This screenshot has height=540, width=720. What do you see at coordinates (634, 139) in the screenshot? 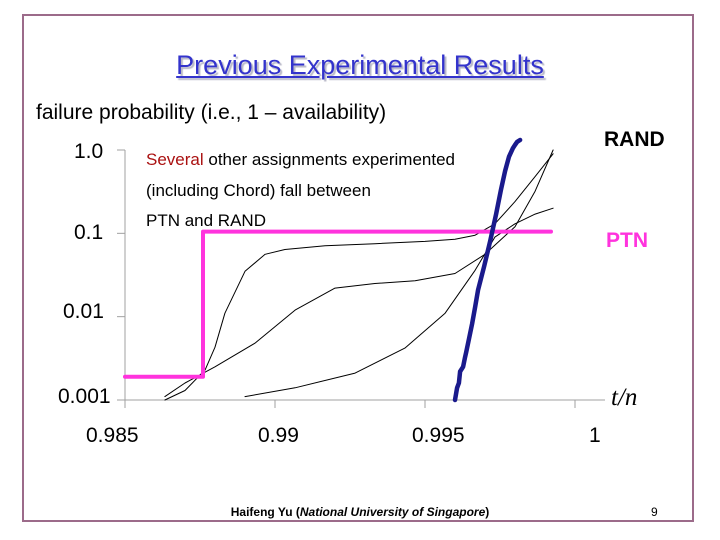
I see `rand-series-label: RAND` at bounding box center [634, 139].